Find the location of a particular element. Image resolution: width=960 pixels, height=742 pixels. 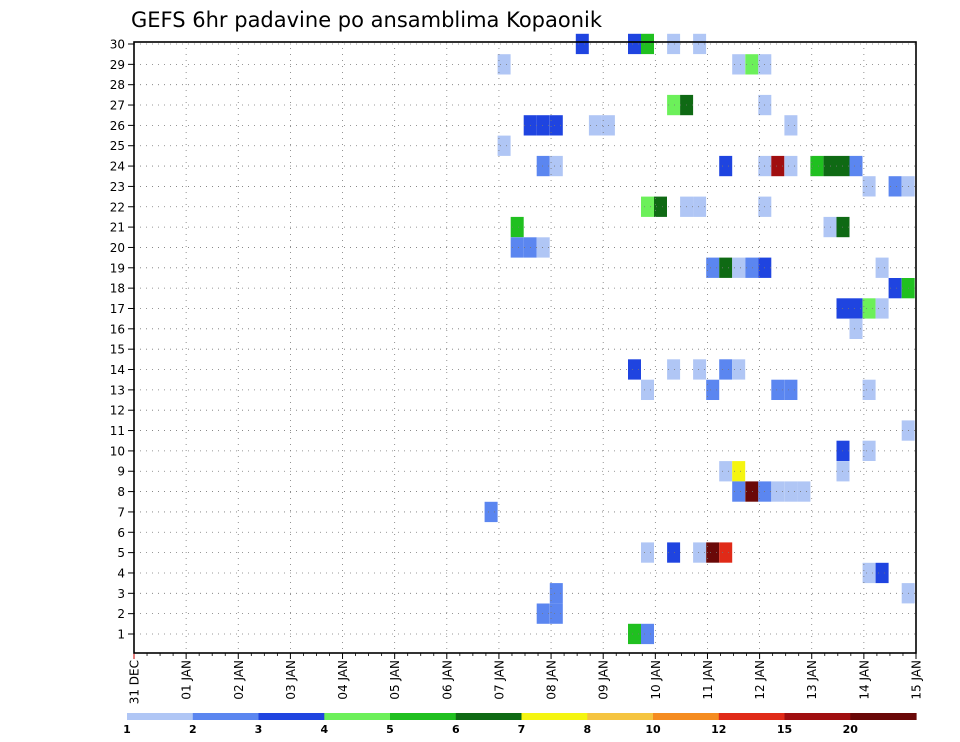

colorbar-label: 2 is located at coordinates (193, 729).